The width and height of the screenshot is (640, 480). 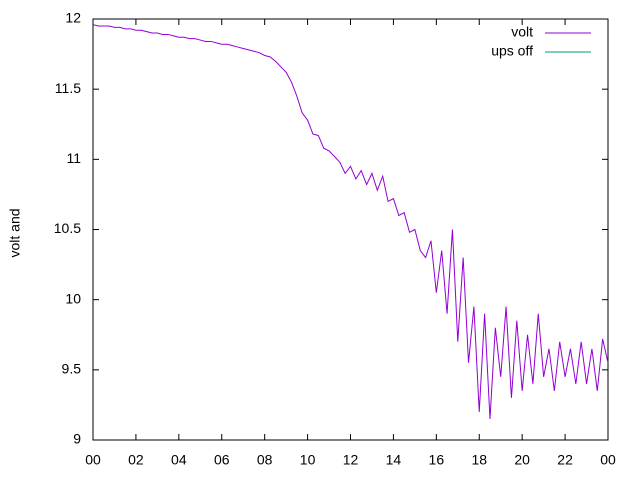 What do you see at coordinates (479, 460) in the screenshot?
I see `x-tick-label: 18` at bounding box center [479, 460].